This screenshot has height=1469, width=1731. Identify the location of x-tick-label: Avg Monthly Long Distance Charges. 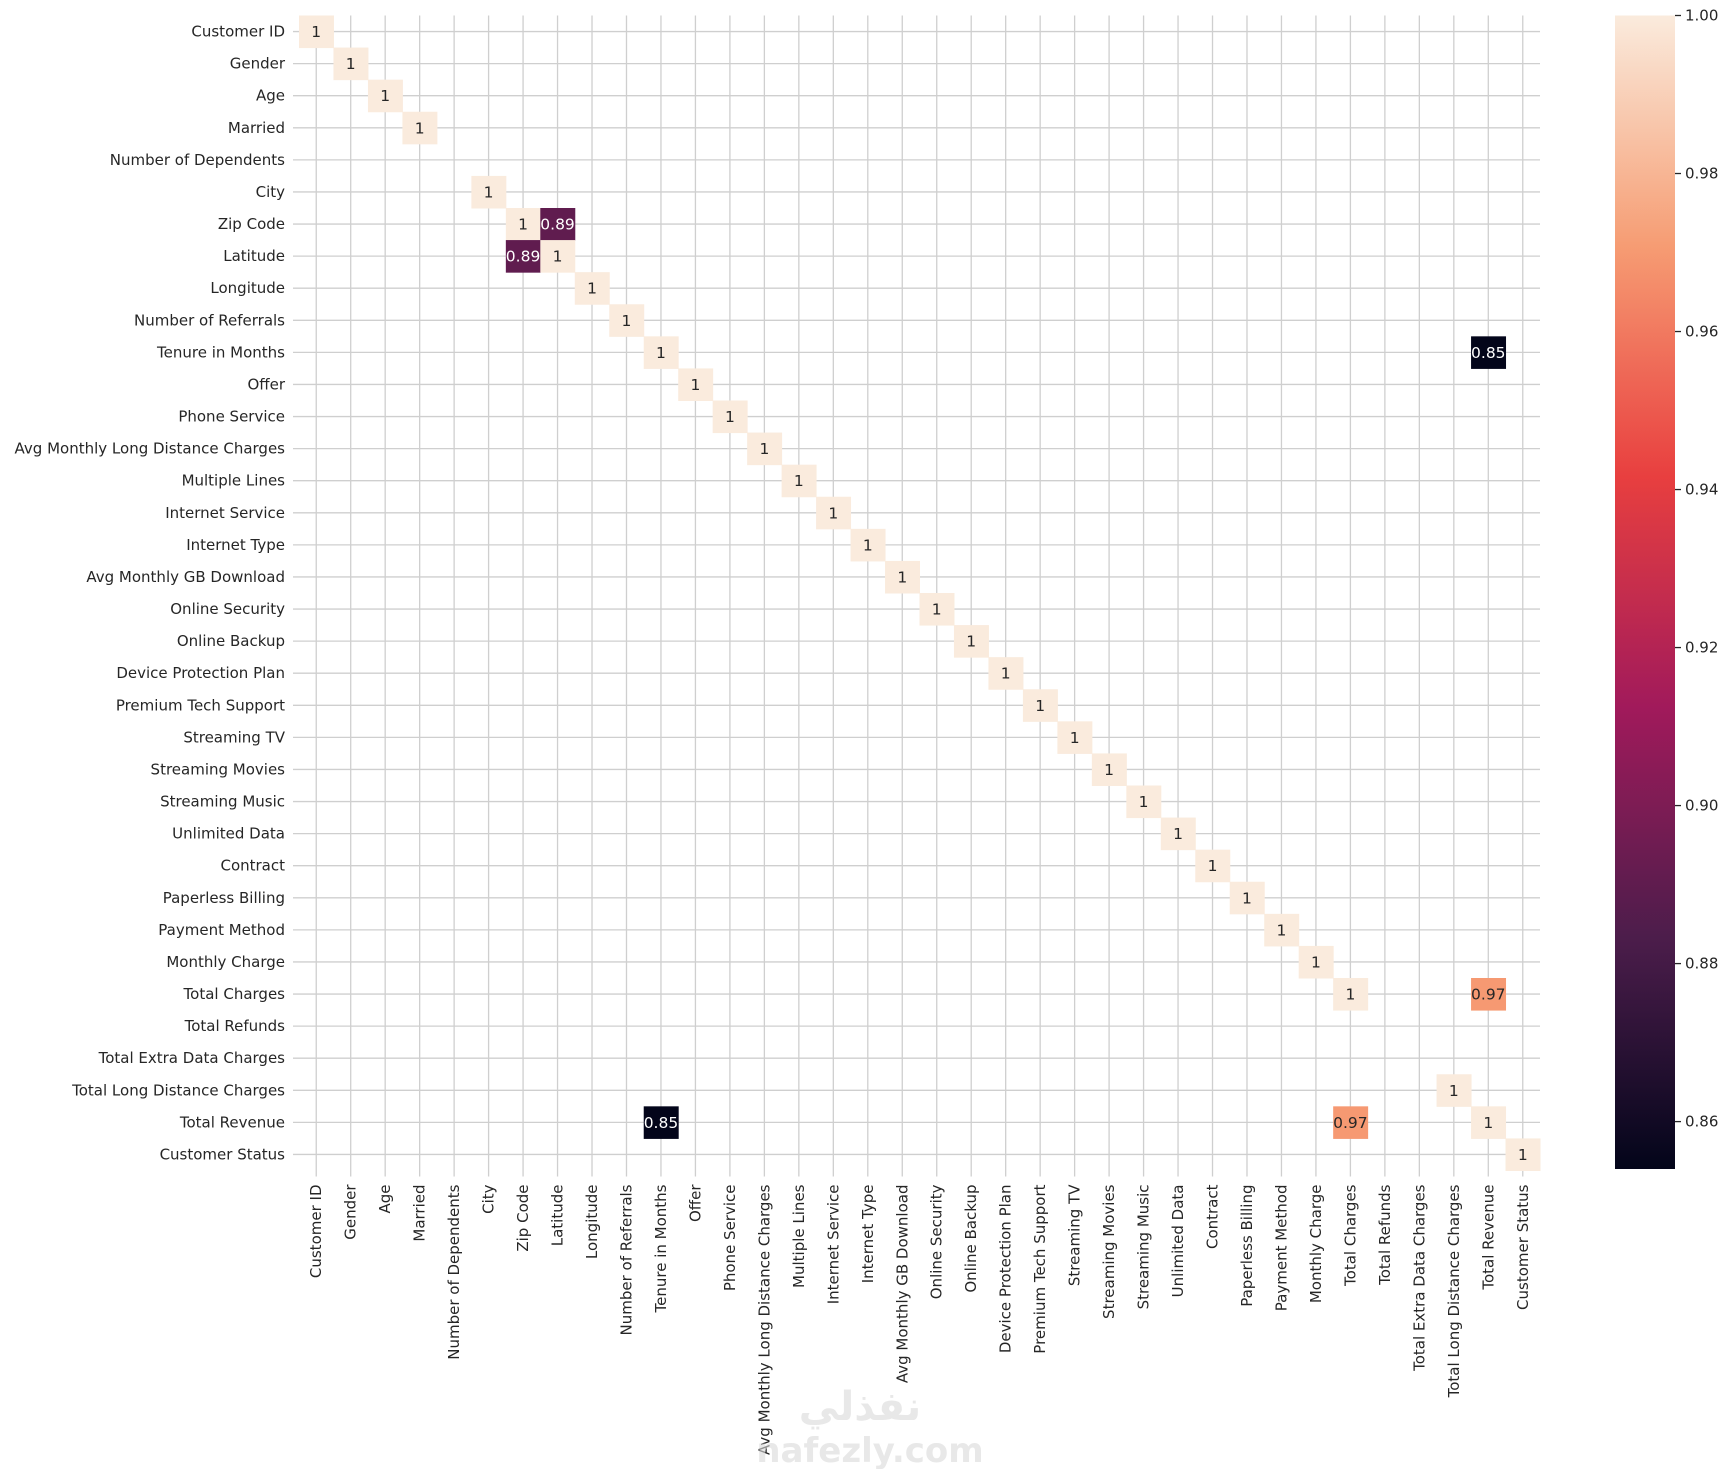
(764, 1319).